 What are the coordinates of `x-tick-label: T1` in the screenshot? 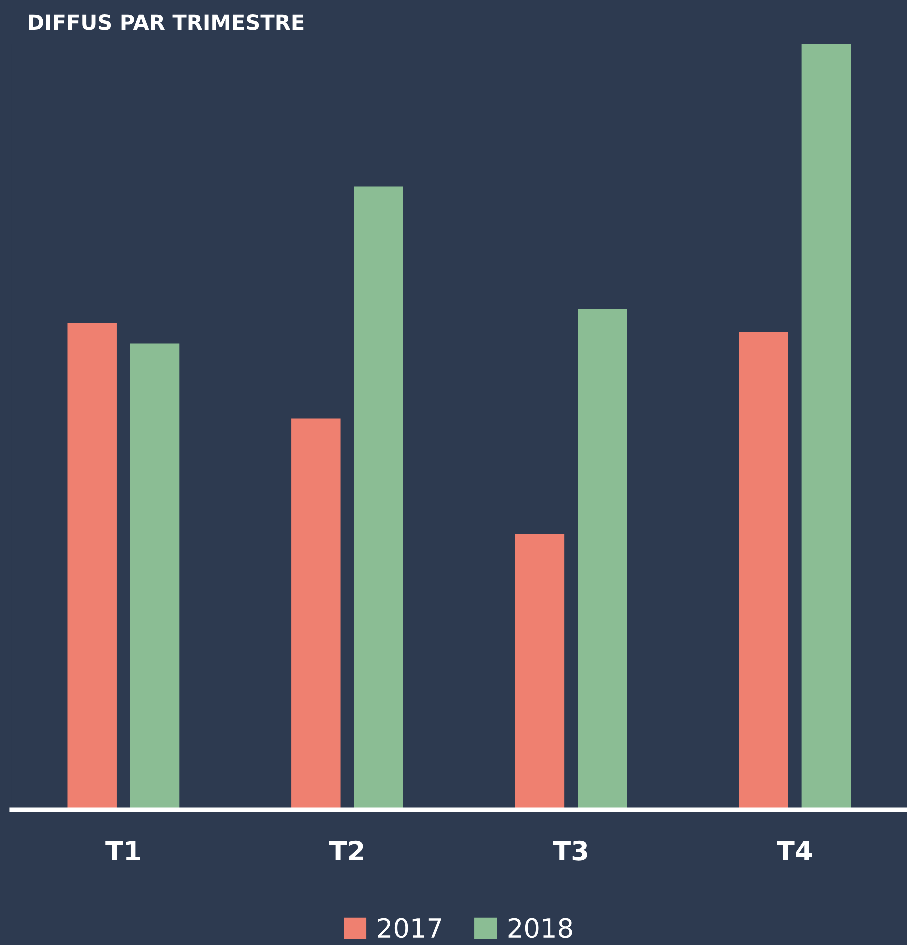 It's located at (123, 850).